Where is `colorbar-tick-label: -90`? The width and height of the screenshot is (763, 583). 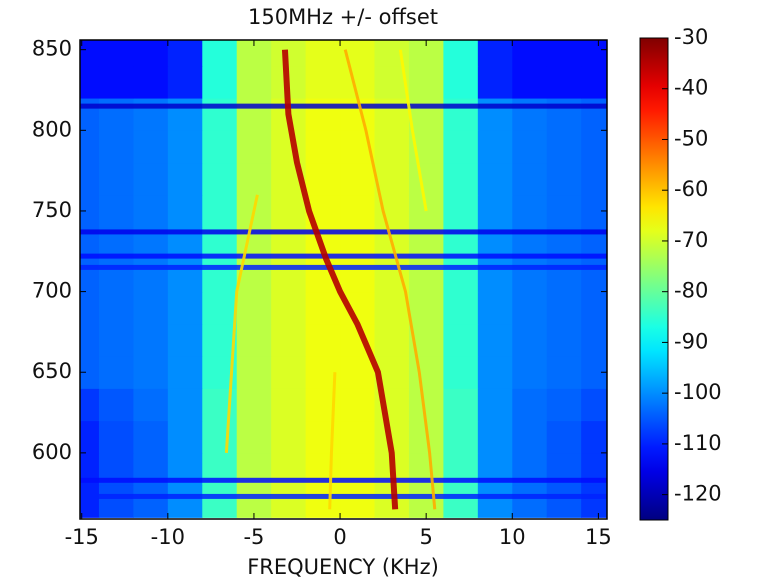 colorbar-tick-label: -90 is located at coordinates (691, 341).